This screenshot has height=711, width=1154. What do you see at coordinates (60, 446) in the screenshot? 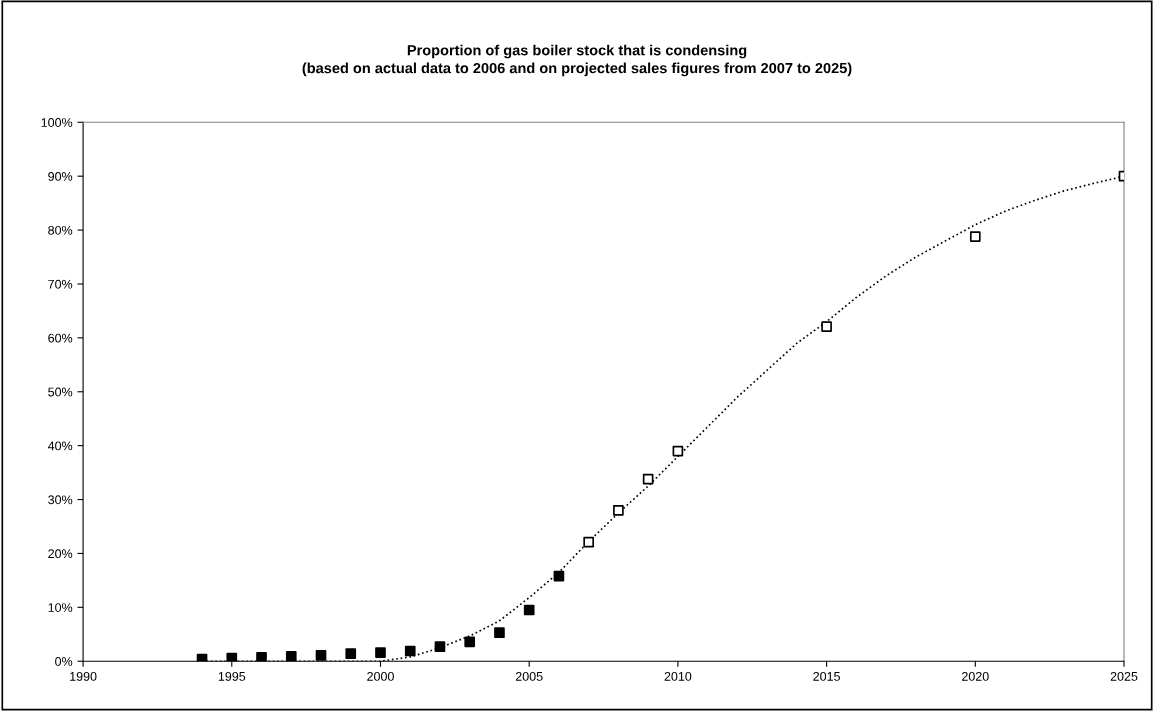
I see `y-tick-label: 40%` at bounding box center [60, 446].